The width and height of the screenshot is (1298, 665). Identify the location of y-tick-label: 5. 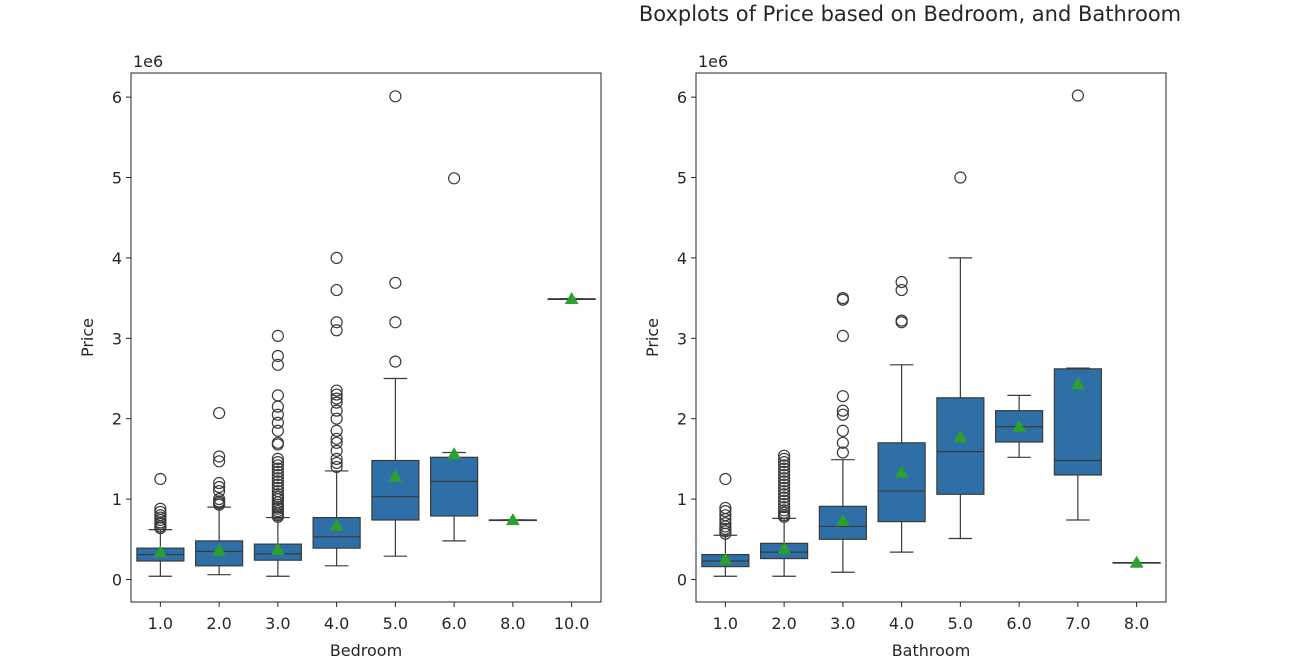
(682, 178).